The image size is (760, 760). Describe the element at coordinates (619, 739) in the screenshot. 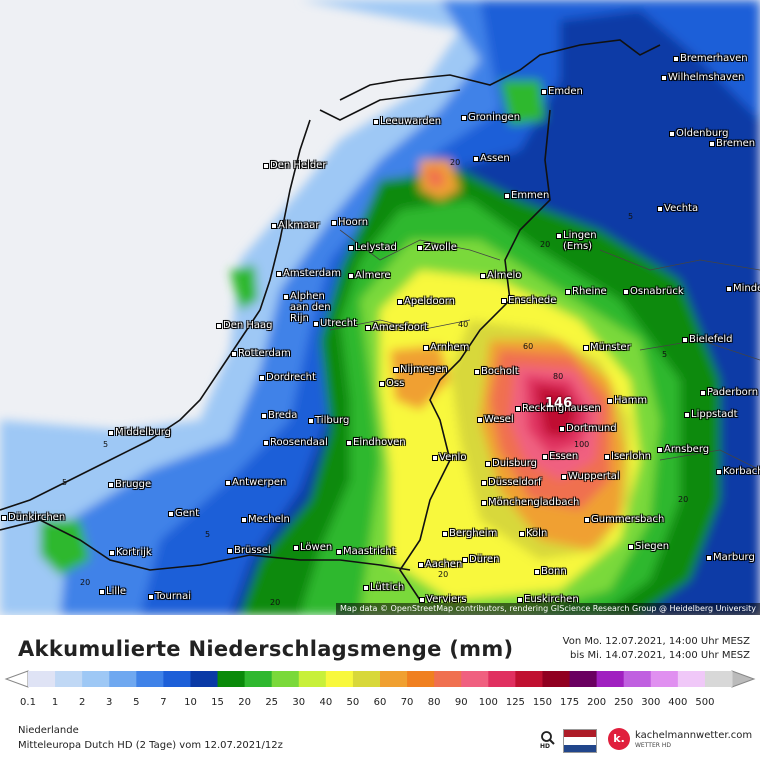

I see `brand-logo-circle: k.` at that location.